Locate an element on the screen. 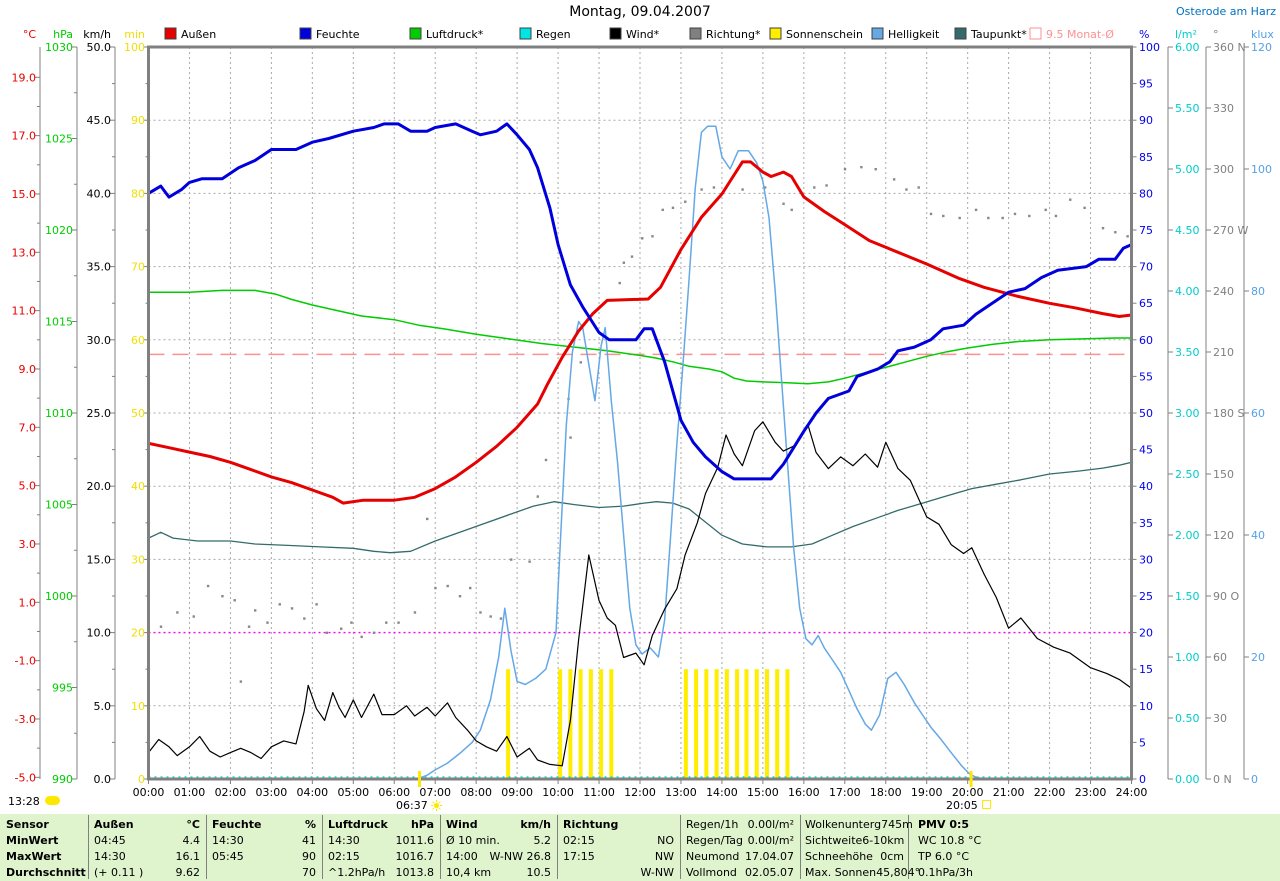  svg-text: 23:00 is located at coordinates (1091, 792).